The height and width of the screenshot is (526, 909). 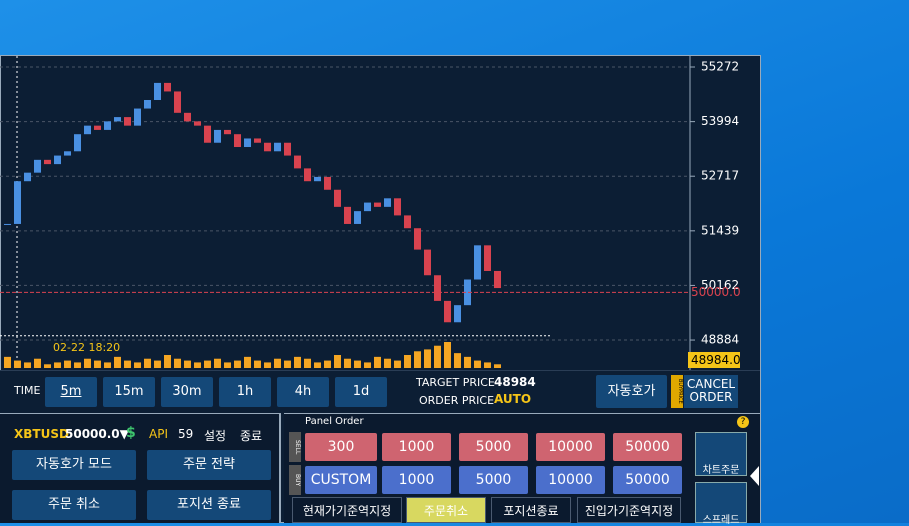 I want to click on settings-link: 설정, so click(x=215, y=436).